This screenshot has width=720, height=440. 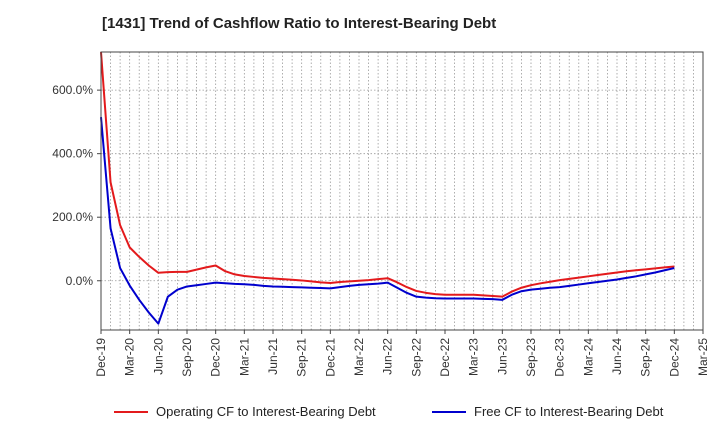 What do you see at coordinates (302, 357) in the screenshot?
I see `x-tick-label: Sep-21` at bounding box center [302, 357].